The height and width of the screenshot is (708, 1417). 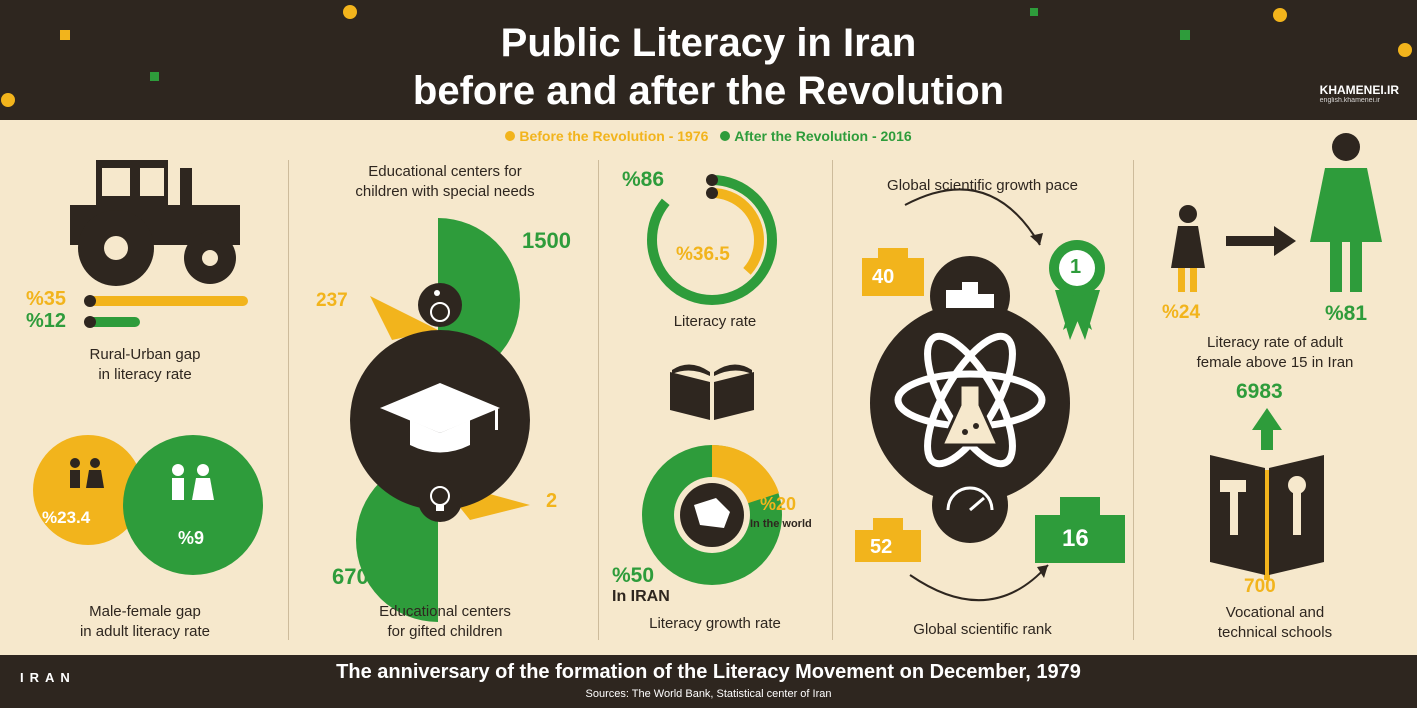 I want to click on rank-before-box, so click(x=888, y=546).